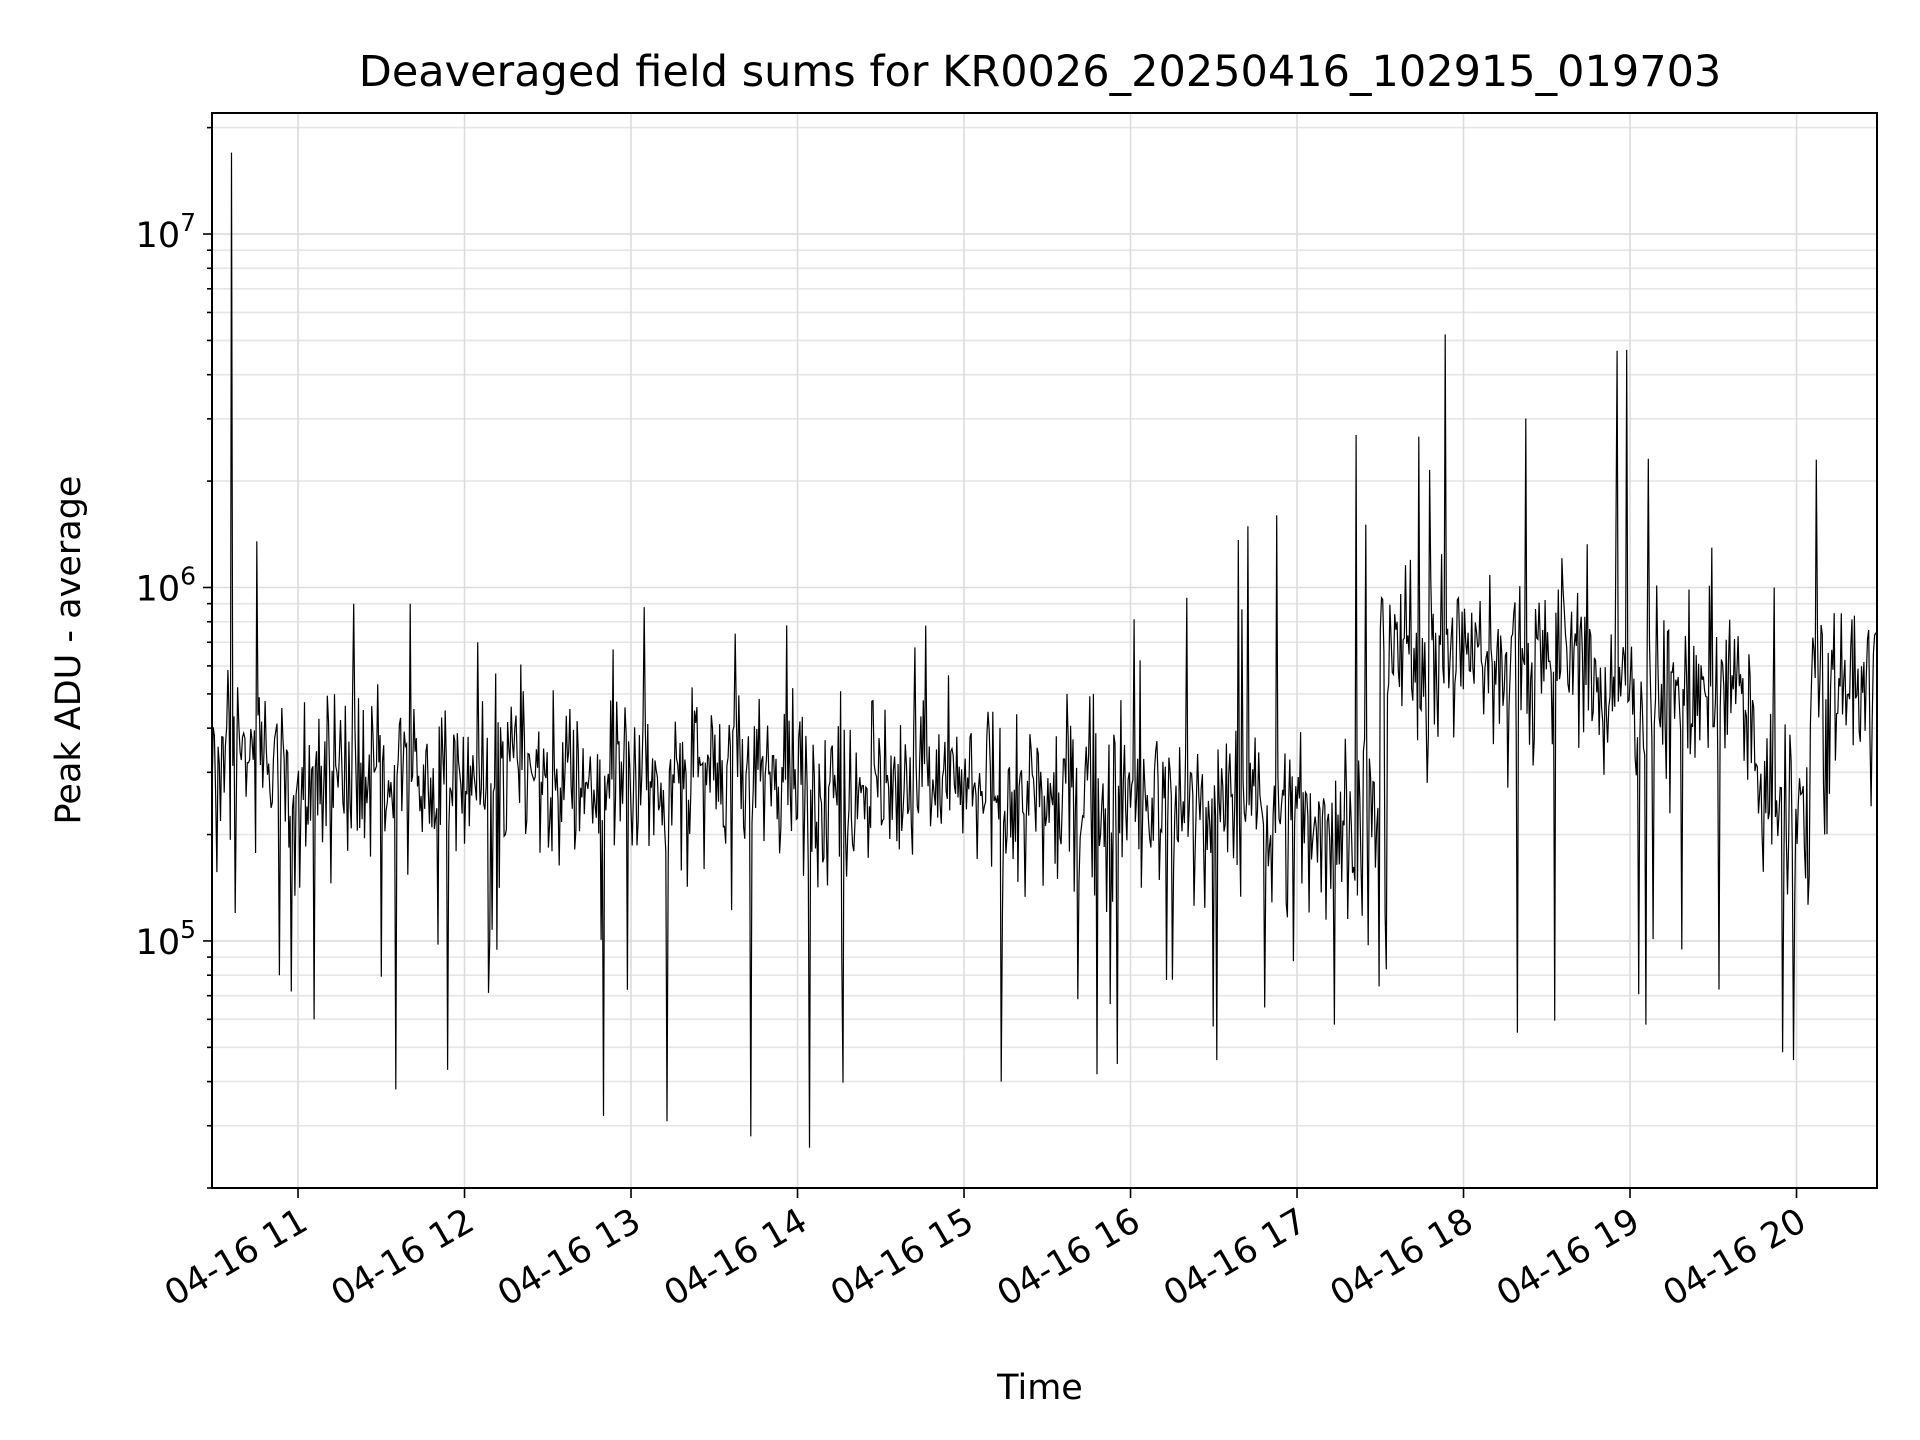 The width and height of the screenshot is (1920, 1440). Describe the element at coordinates (403, 1257) in the screenshot. I see `x-tick-label: 04-16 12` at that location.